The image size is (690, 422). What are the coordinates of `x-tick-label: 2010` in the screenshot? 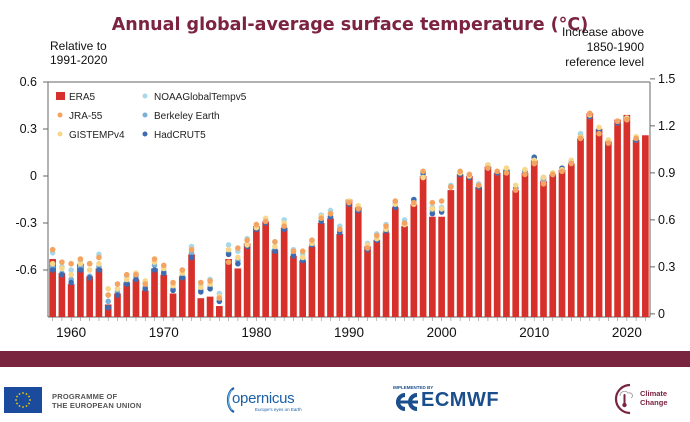 It's located at (534, 332).